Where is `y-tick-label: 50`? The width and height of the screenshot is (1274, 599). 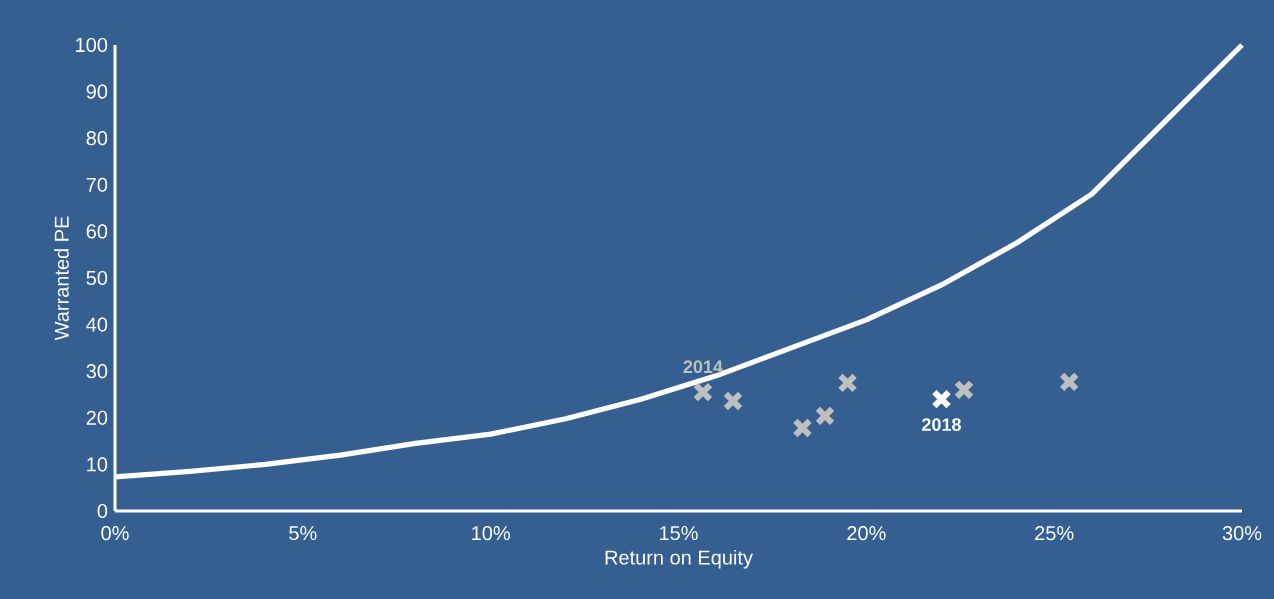 y-tick-label: 50 is located at coordinates (97, 278).